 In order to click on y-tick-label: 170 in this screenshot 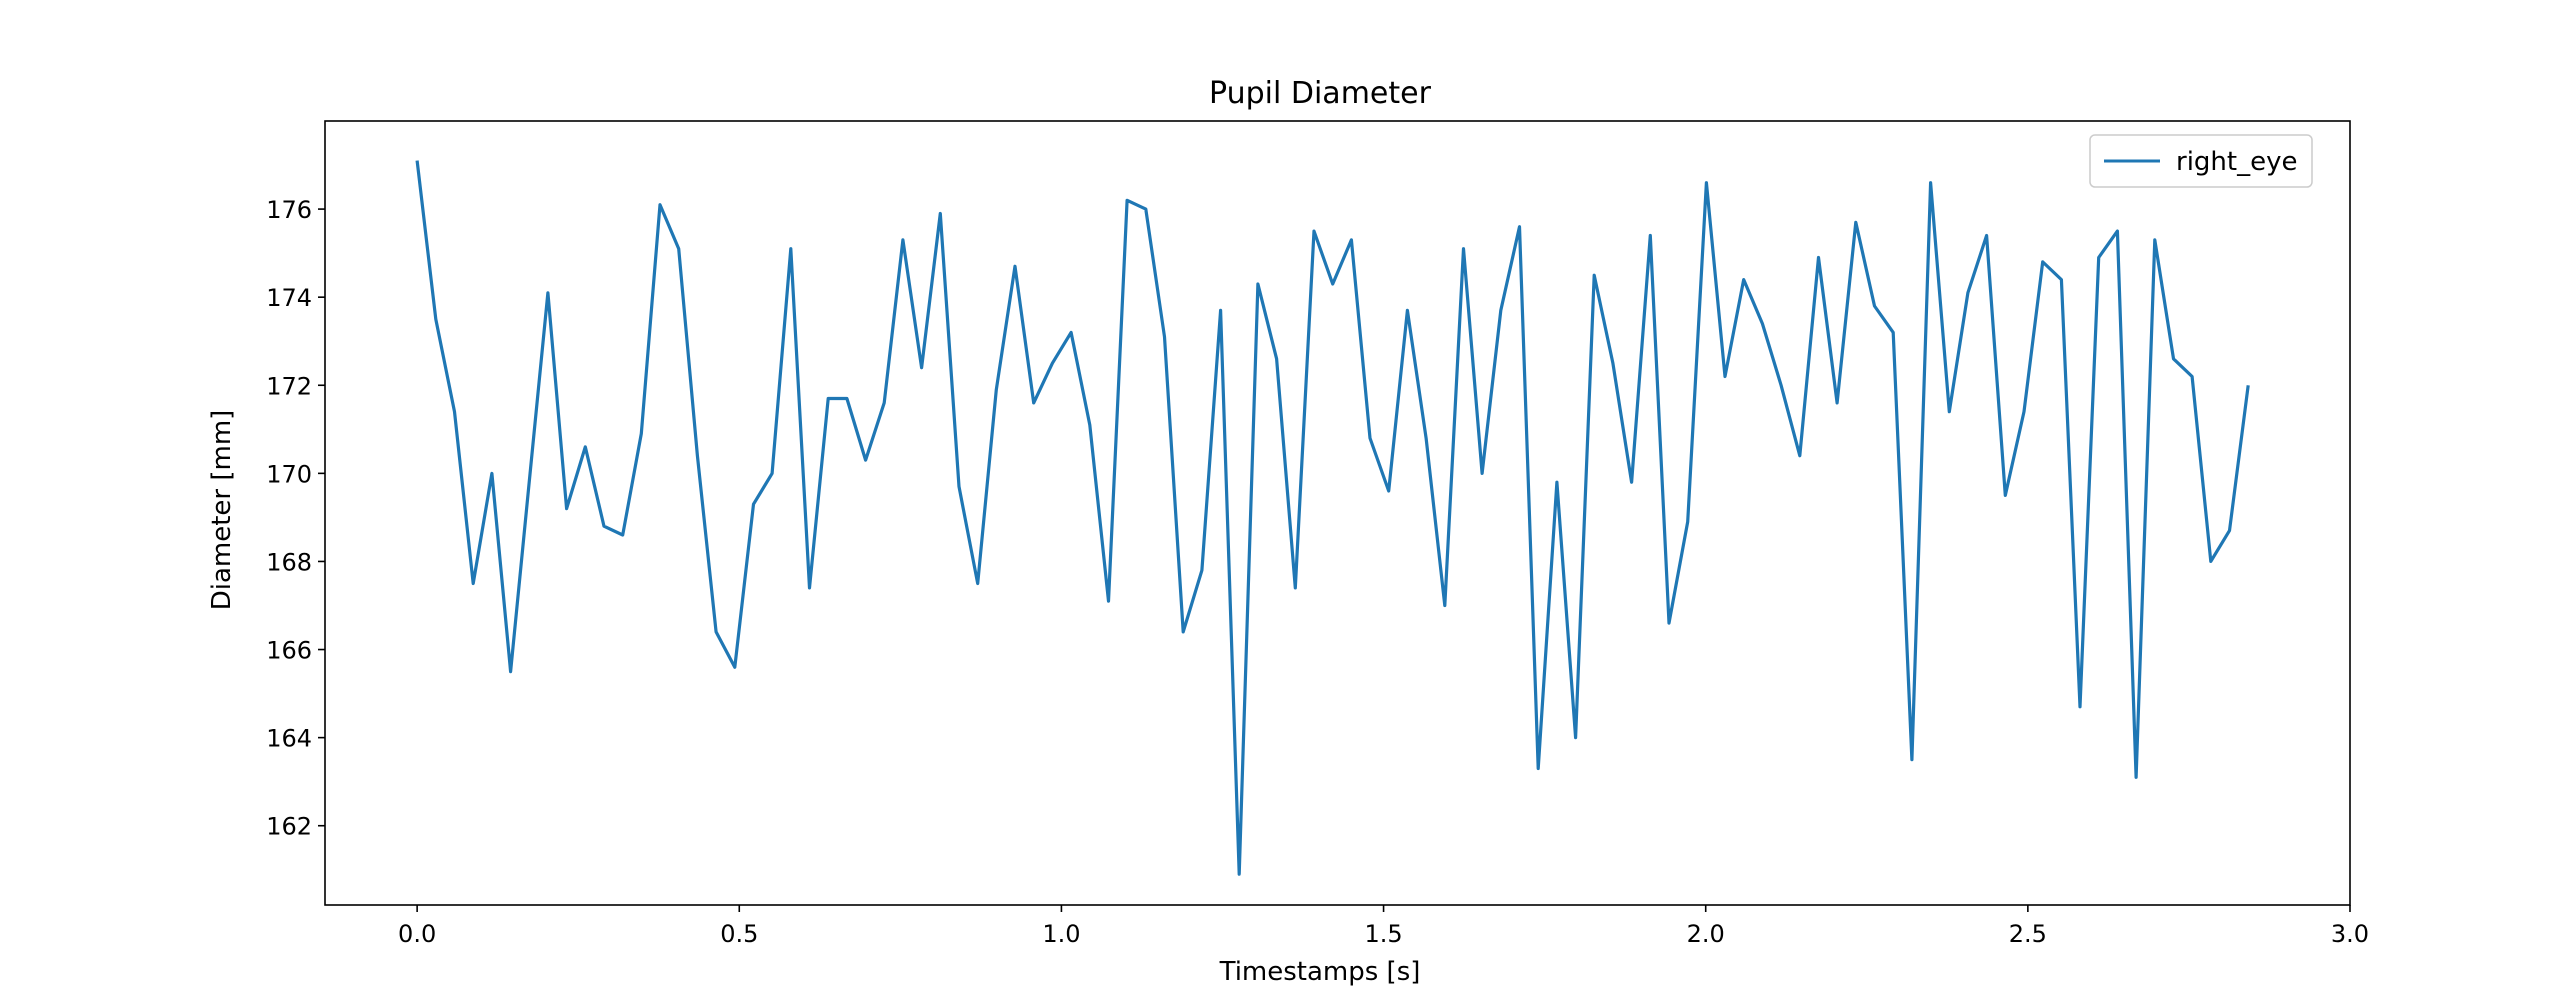, I will do `click(289, 474)`.